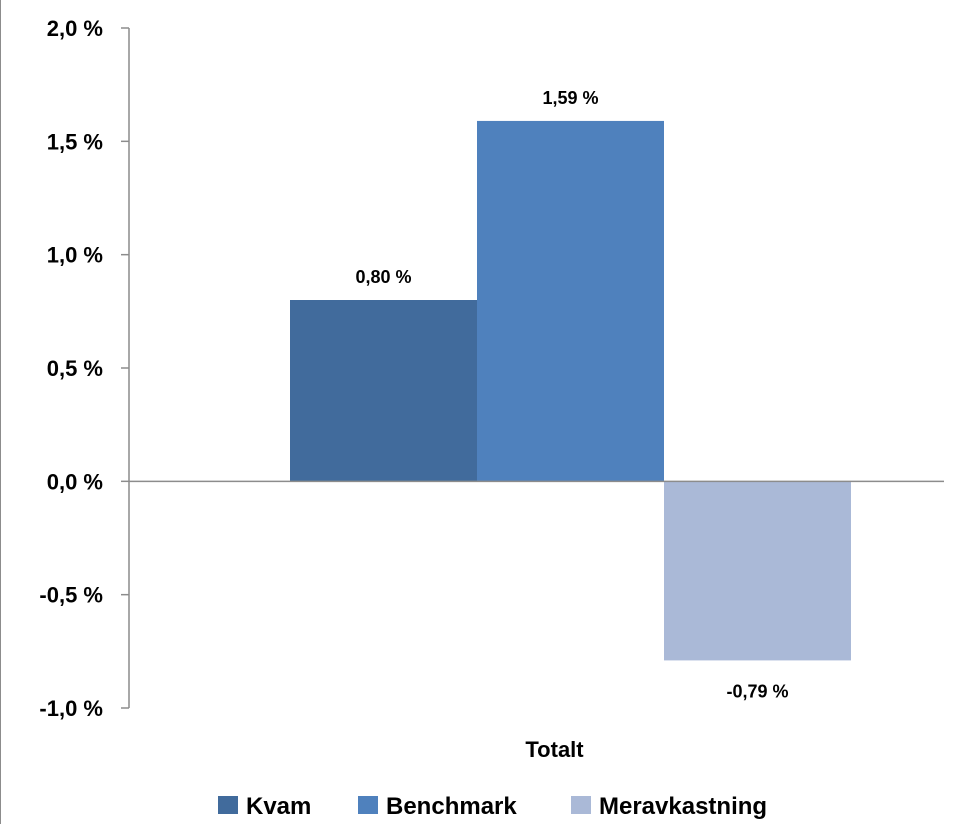  What do you see at coordinates (757, 571) in the screenshot?
I see `bar-meravkastning` at bounding box center [757, 571].